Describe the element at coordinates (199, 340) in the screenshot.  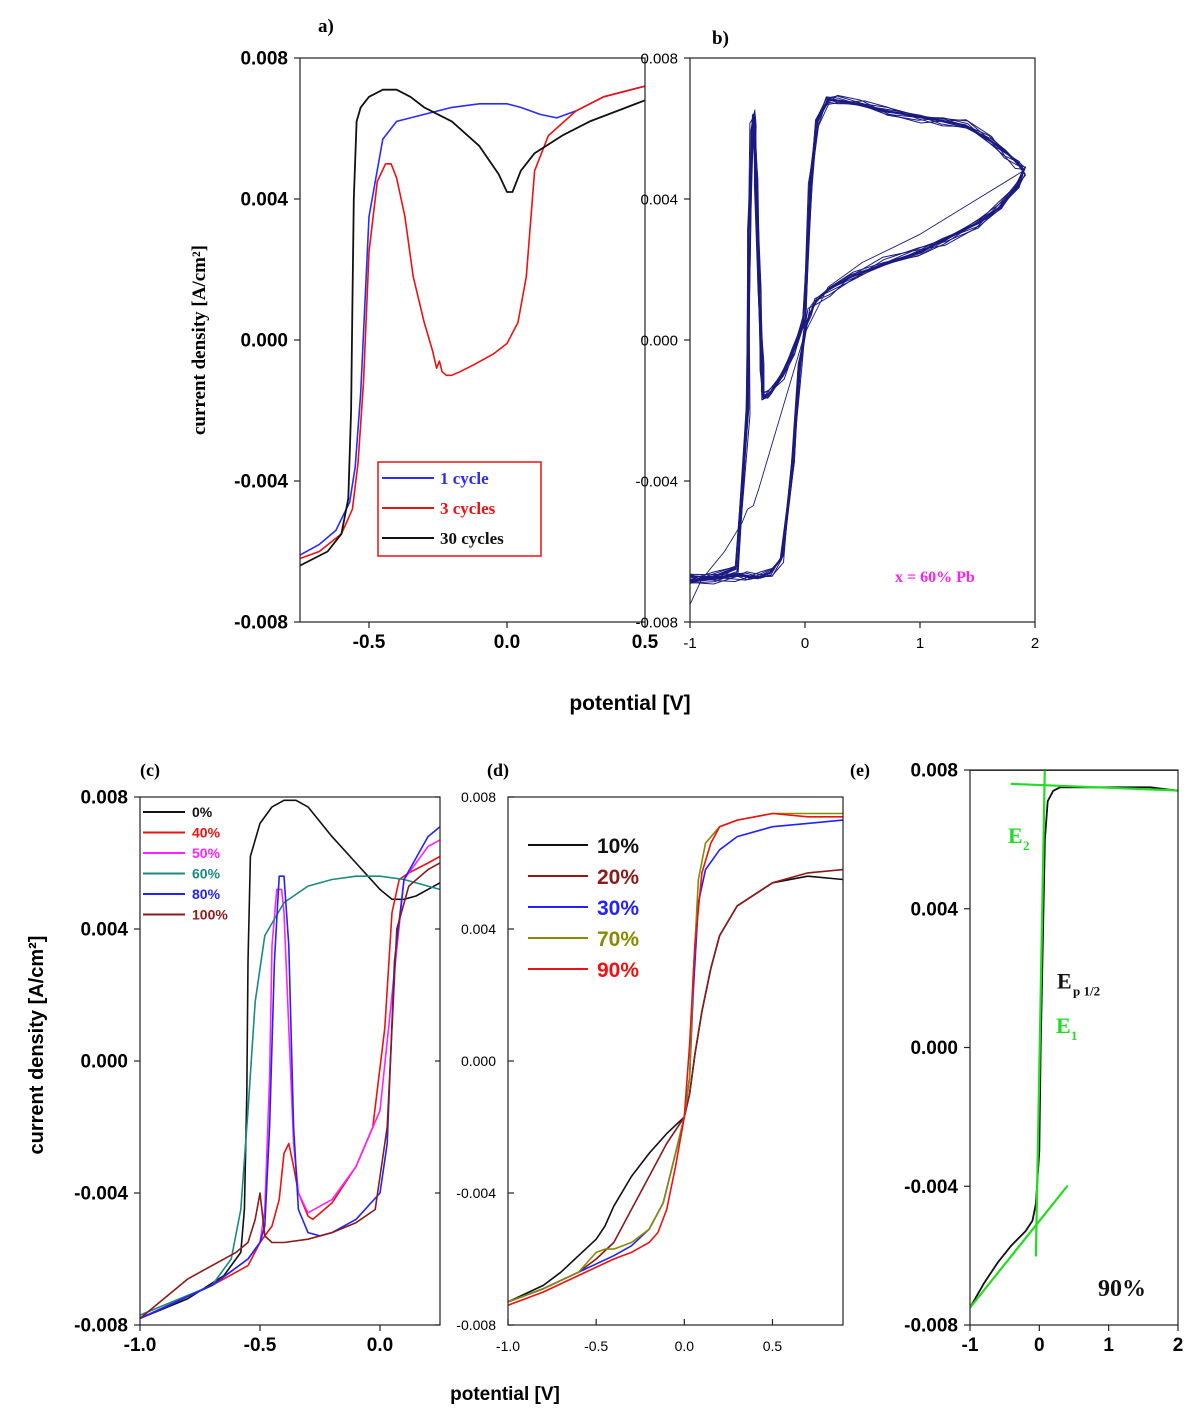
I see `top-y-axis-label: current density [A/cm²]` at that location.